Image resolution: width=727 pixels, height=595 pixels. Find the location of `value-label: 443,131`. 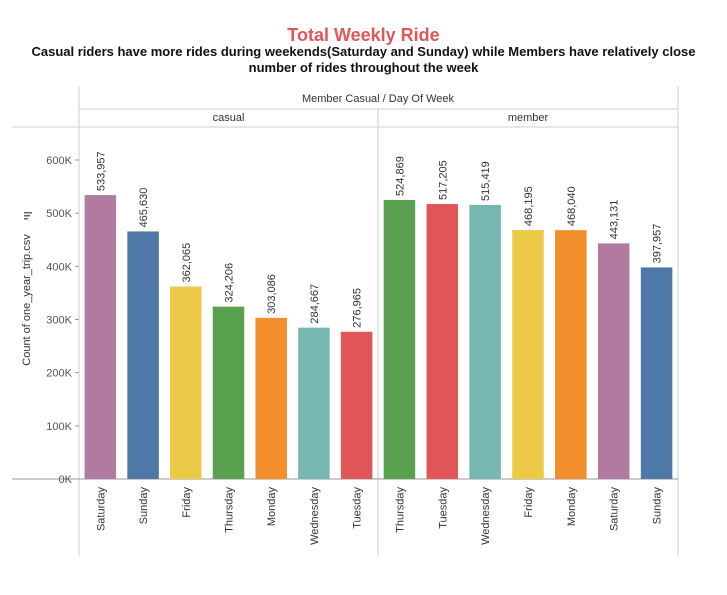

value-label: 443,131 is located at coordinates (615, 220).